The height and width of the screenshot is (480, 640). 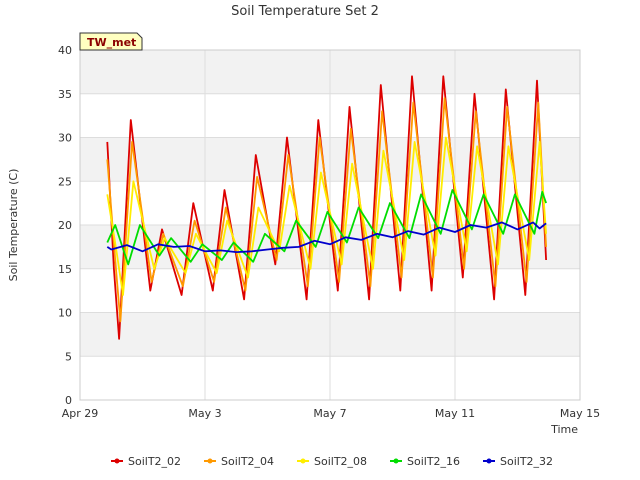 I want to click on y-axis-ticks: 0 5 10 15 20 25 30 35 40, so click(x=65, y=225).